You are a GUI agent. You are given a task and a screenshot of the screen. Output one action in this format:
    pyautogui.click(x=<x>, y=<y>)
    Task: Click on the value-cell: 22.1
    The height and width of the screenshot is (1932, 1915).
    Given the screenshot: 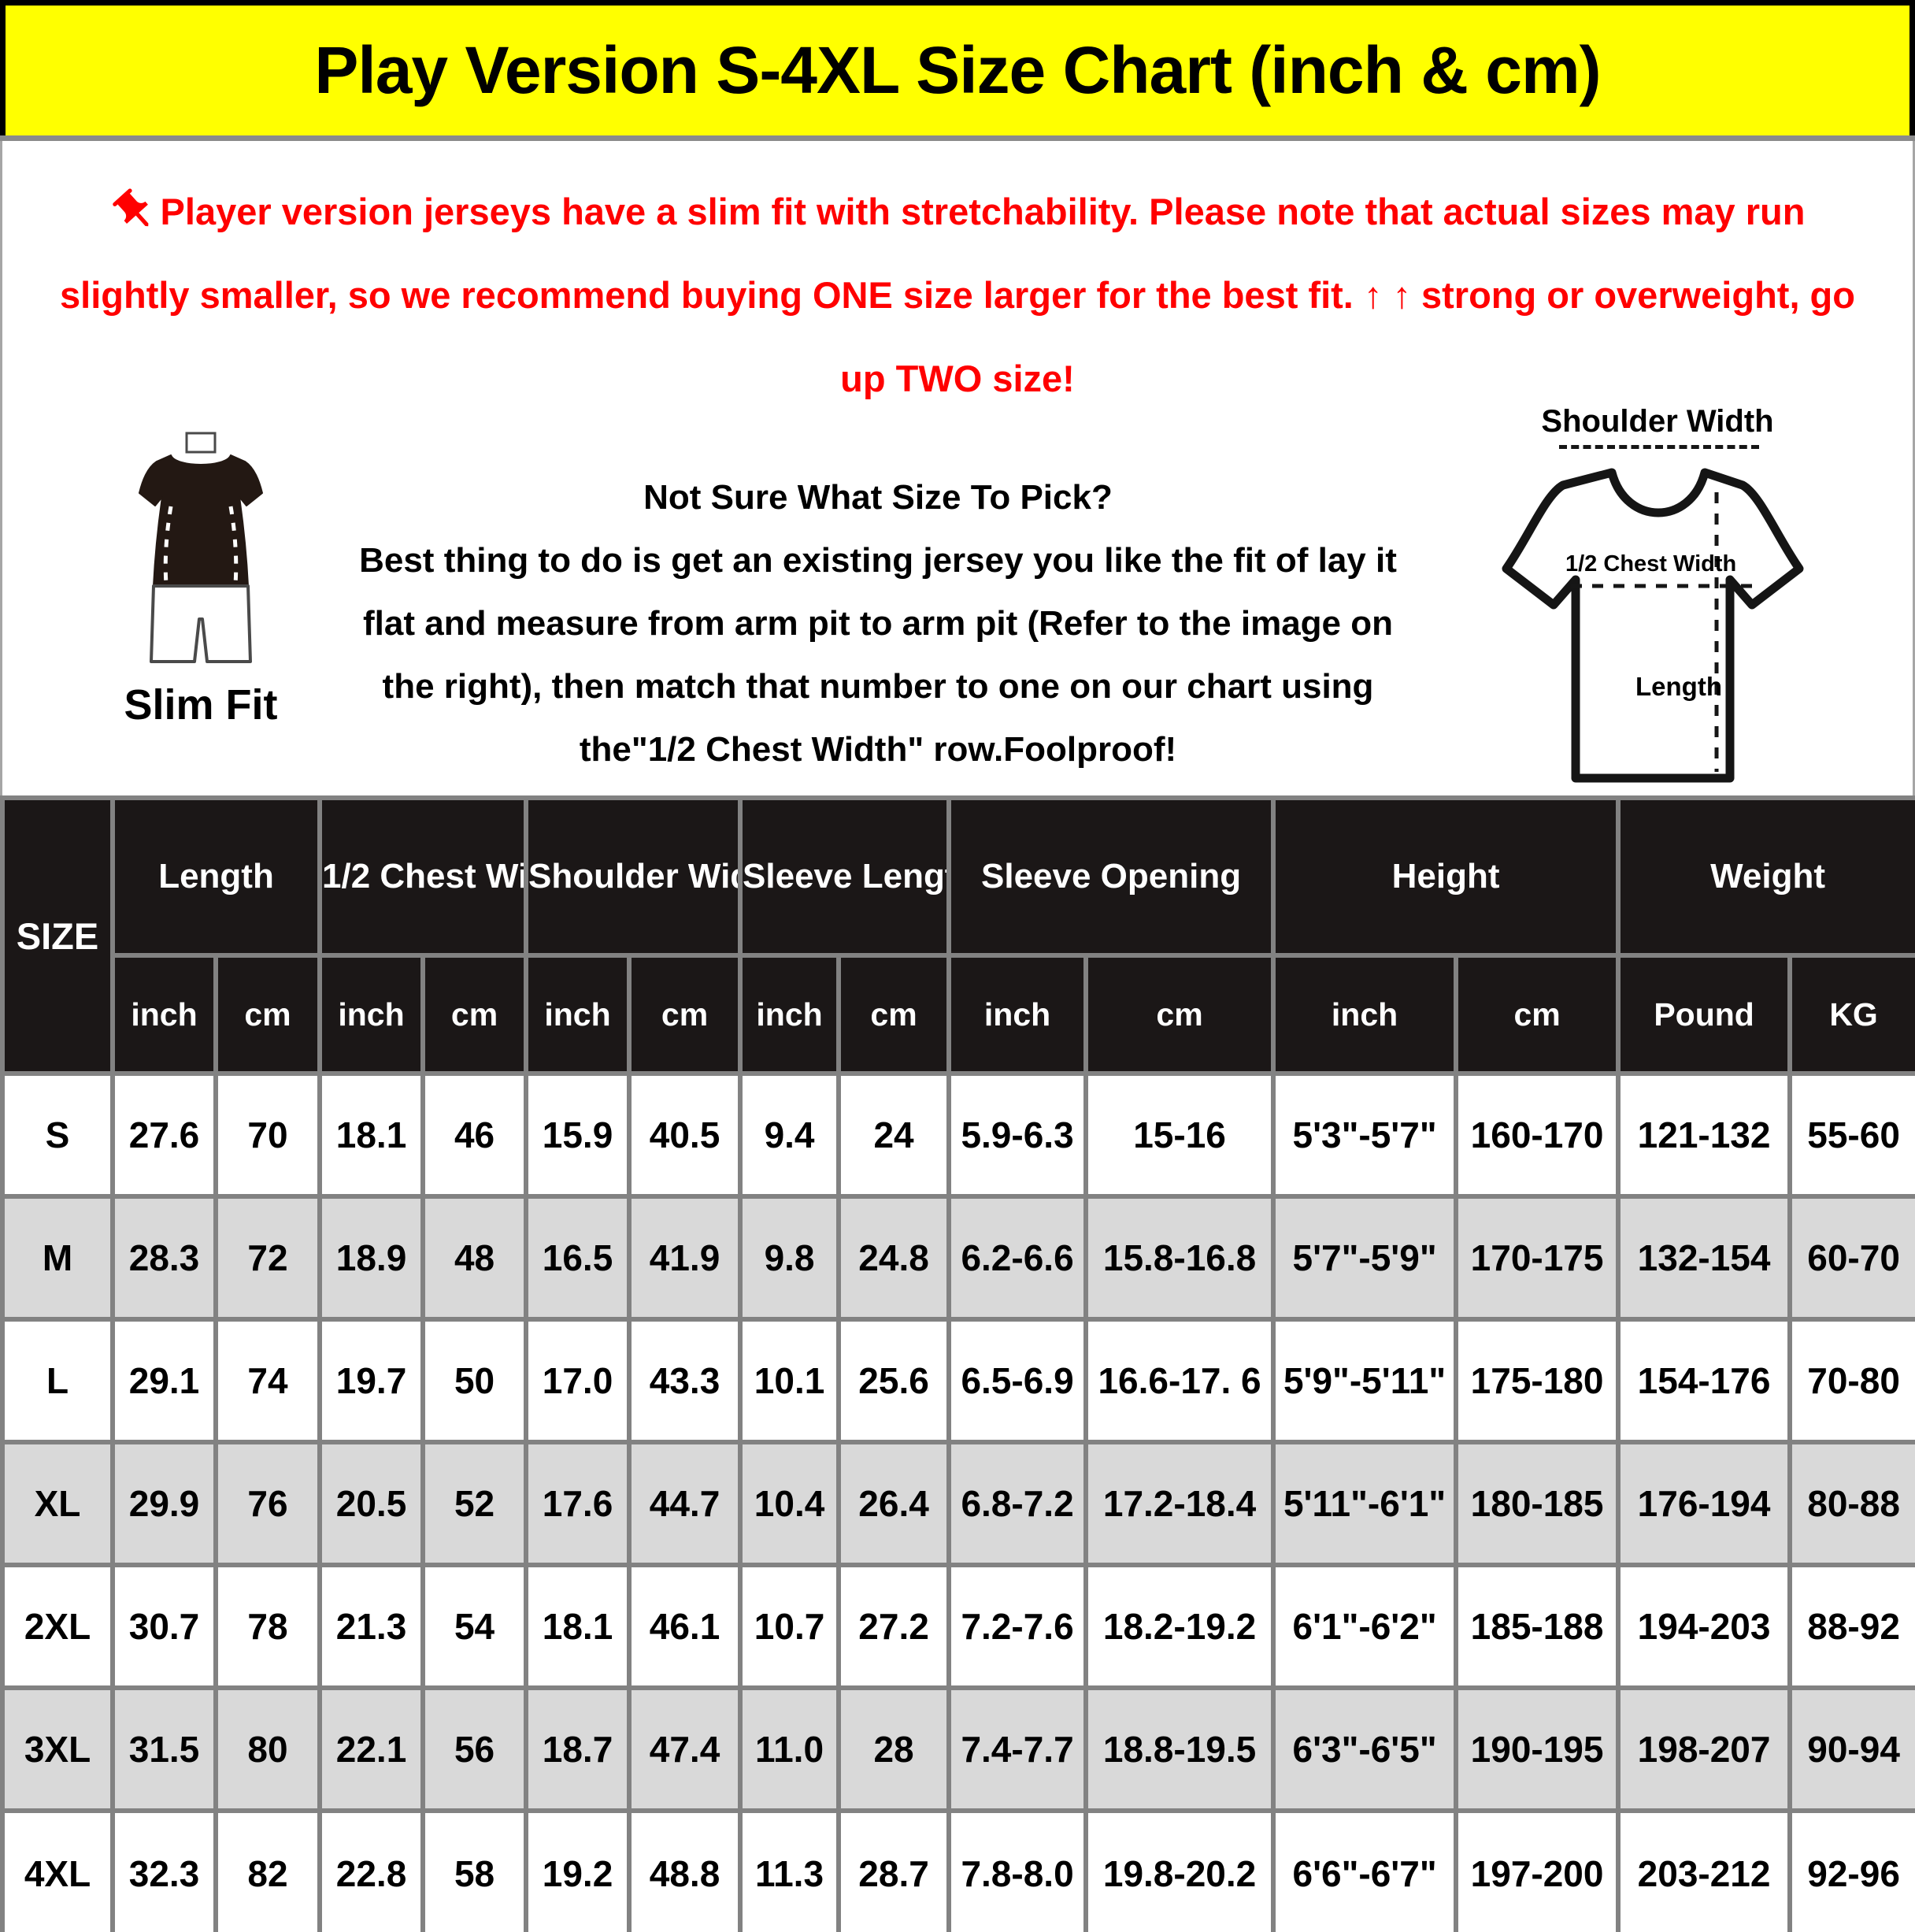 What is the action you would take?
    pyautogui.click(x=371, y=1749)
    